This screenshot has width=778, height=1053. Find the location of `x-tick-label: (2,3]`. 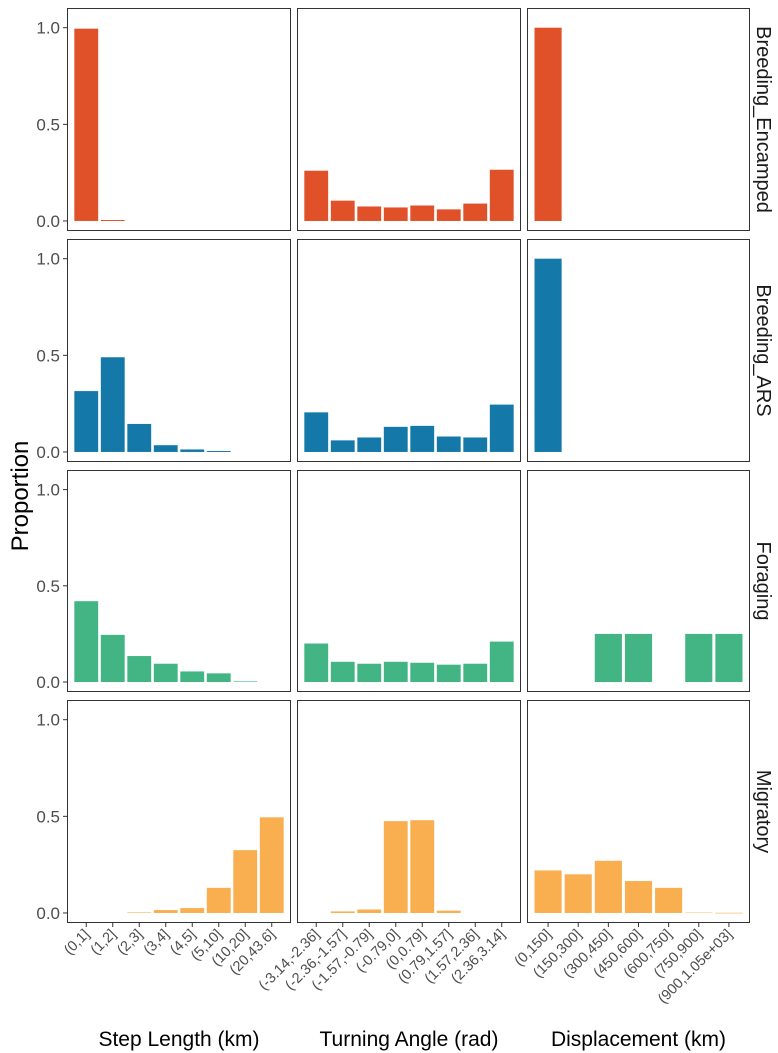

x-tick-label: (2,3] is located at coordinates (130, 943).